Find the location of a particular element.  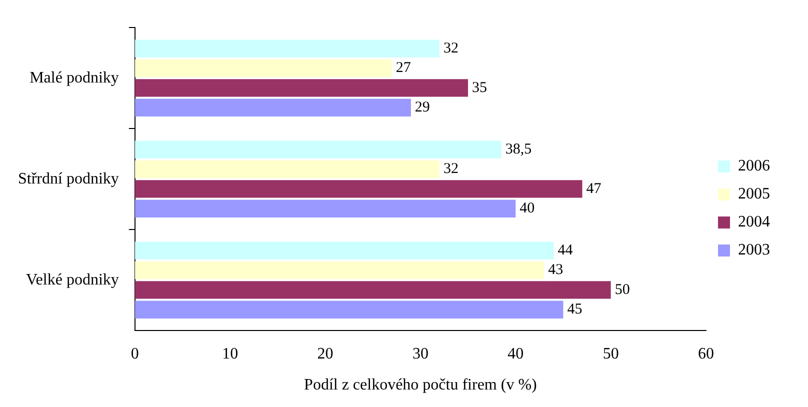

legend-label: 2006 is located at coordinates (754, 166).